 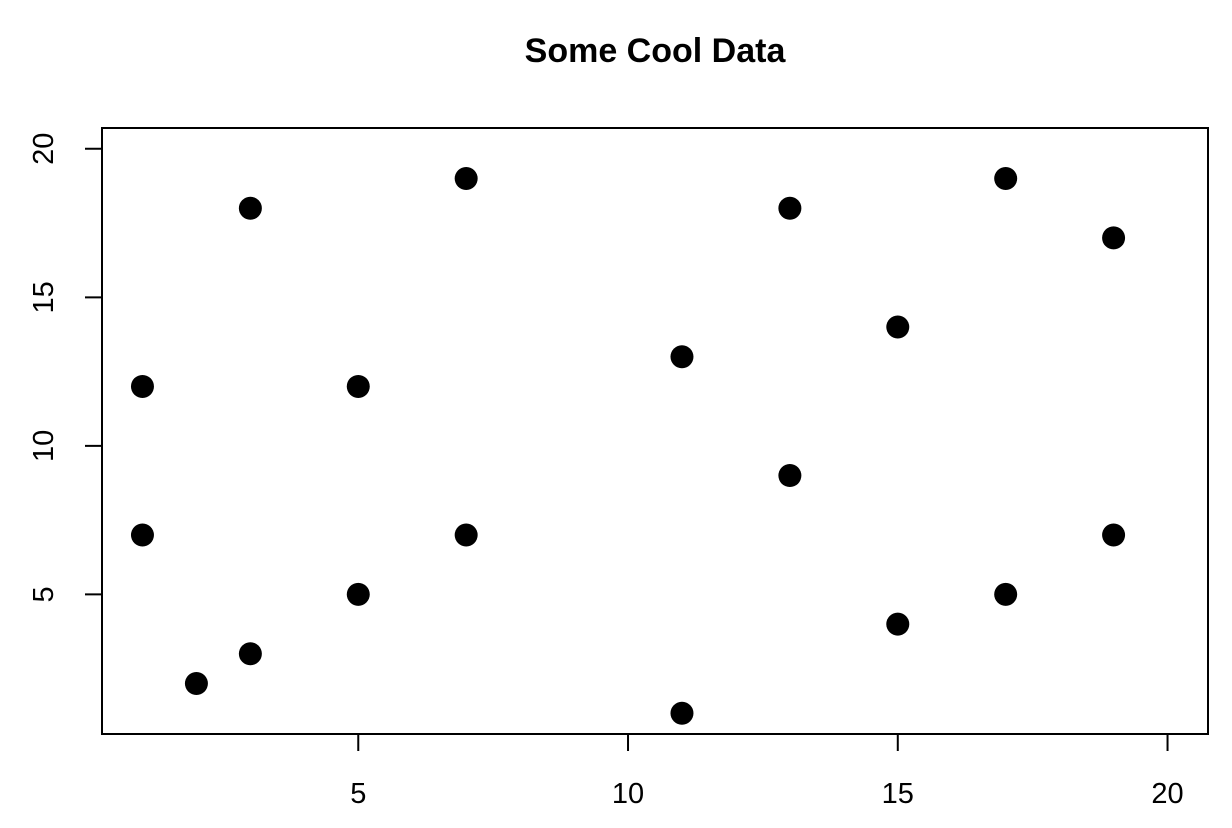 I want to click on y-tick-label: 20, so click(x=44, y=149).